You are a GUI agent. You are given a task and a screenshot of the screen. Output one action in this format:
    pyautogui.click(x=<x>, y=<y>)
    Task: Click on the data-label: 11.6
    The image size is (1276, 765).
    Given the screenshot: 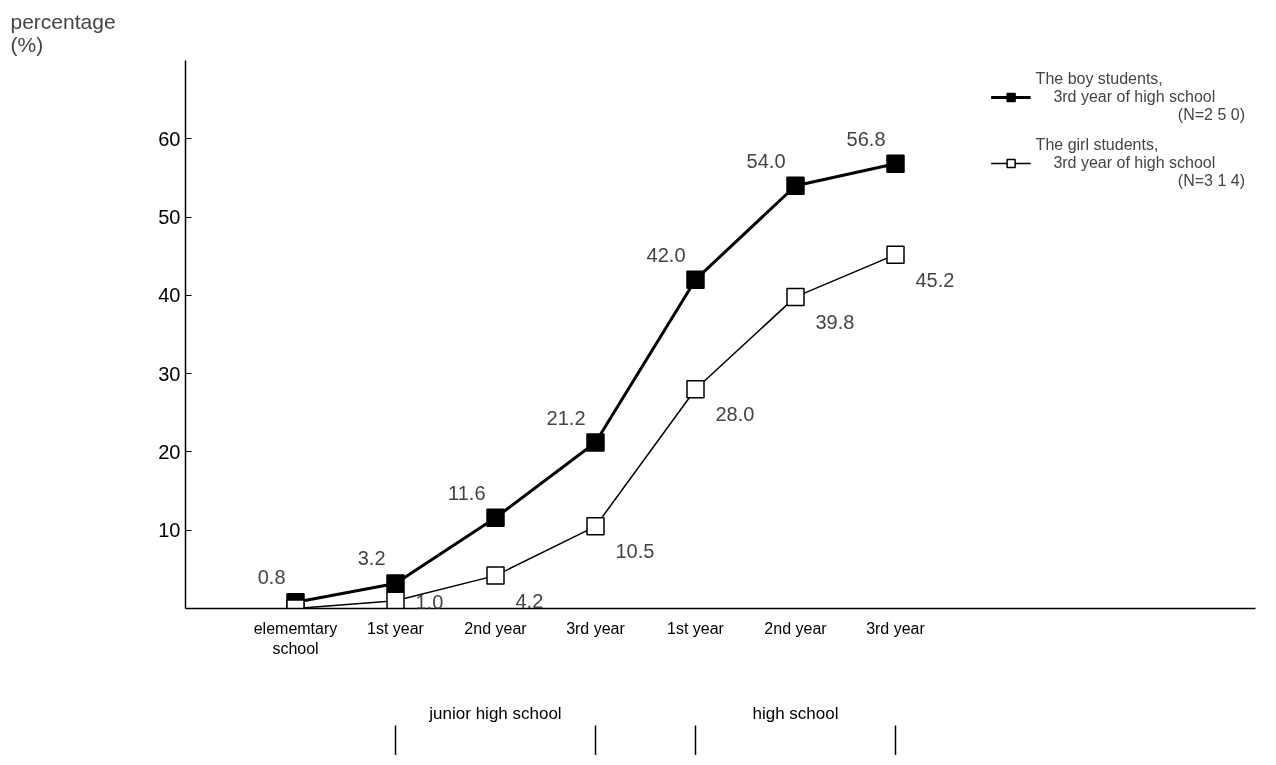 What is the action you would take?
    pyautogui.click(x=467, y=492)
    